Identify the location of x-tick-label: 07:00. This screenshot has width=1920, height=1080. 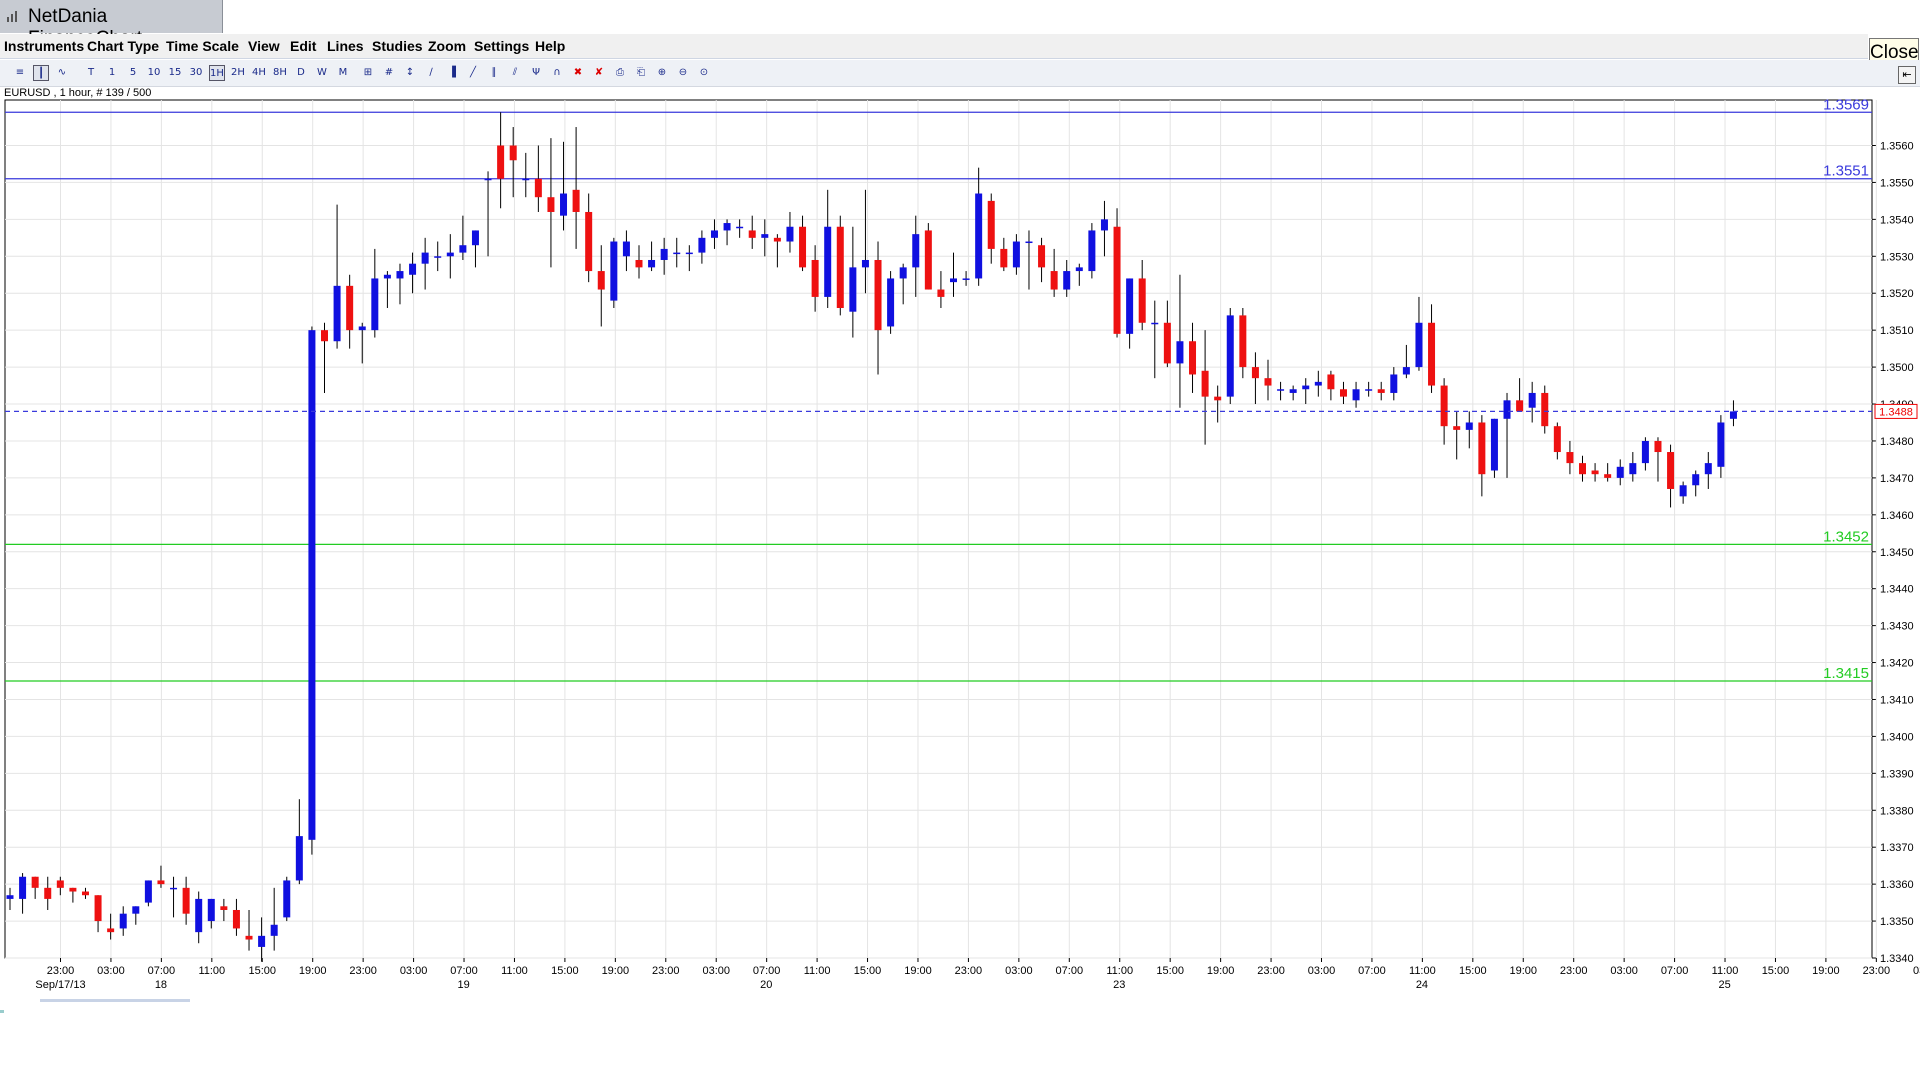
(464, 971).